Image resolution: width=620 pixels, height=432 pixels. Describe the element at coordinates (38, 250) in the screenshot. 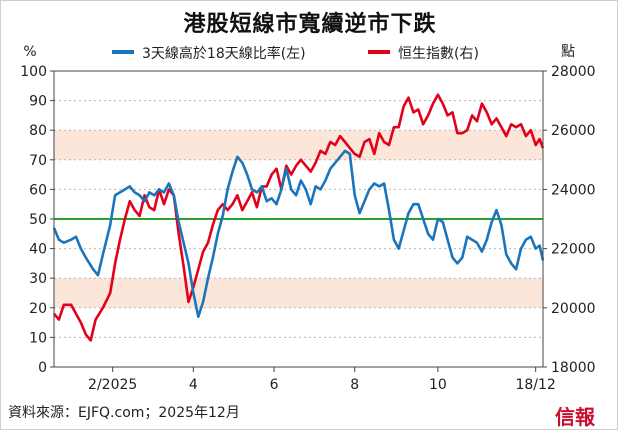

I see `left-tick-label: 40` at that location.